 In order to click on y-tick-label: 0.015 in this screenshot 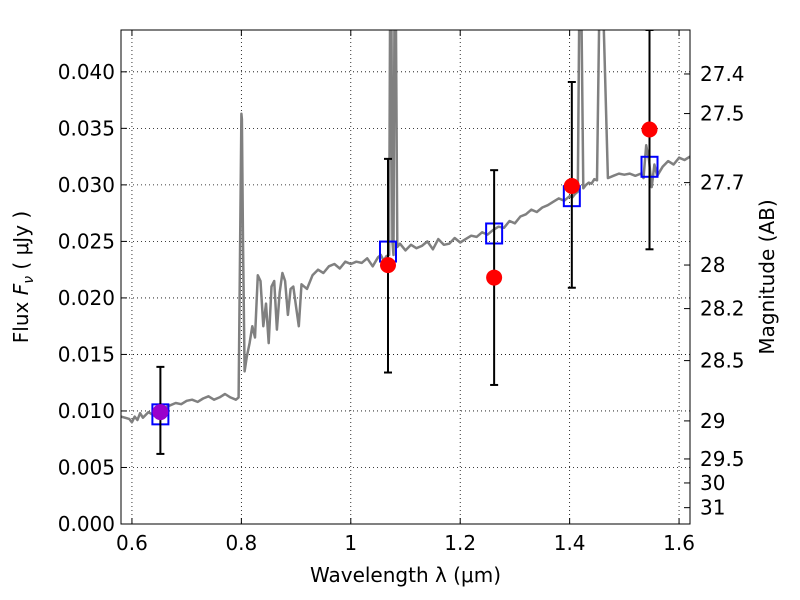, I will do `click(86, 354)`.